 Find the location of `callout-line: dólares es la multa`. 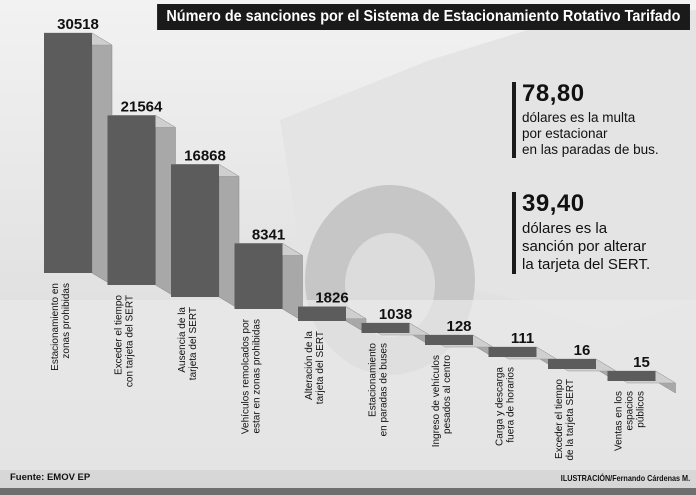

callout-line: dólares es la multa is located at coordinates (579, 117).